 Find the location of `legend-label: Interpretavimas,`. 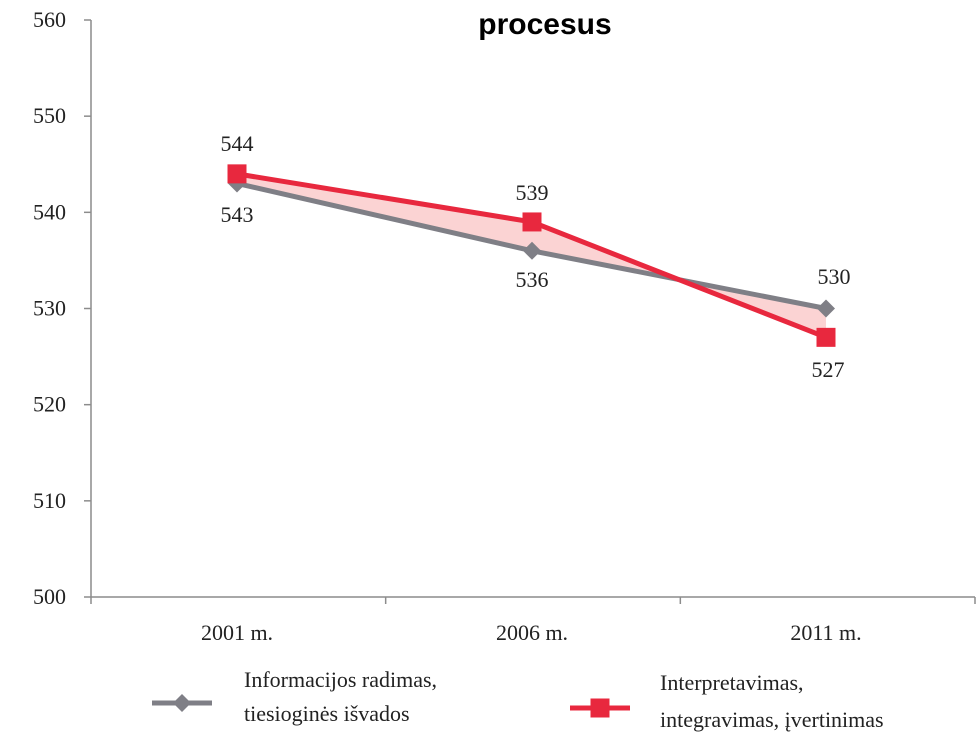

legend-label: Interpretavimas, is located at coordinates (732, 682).